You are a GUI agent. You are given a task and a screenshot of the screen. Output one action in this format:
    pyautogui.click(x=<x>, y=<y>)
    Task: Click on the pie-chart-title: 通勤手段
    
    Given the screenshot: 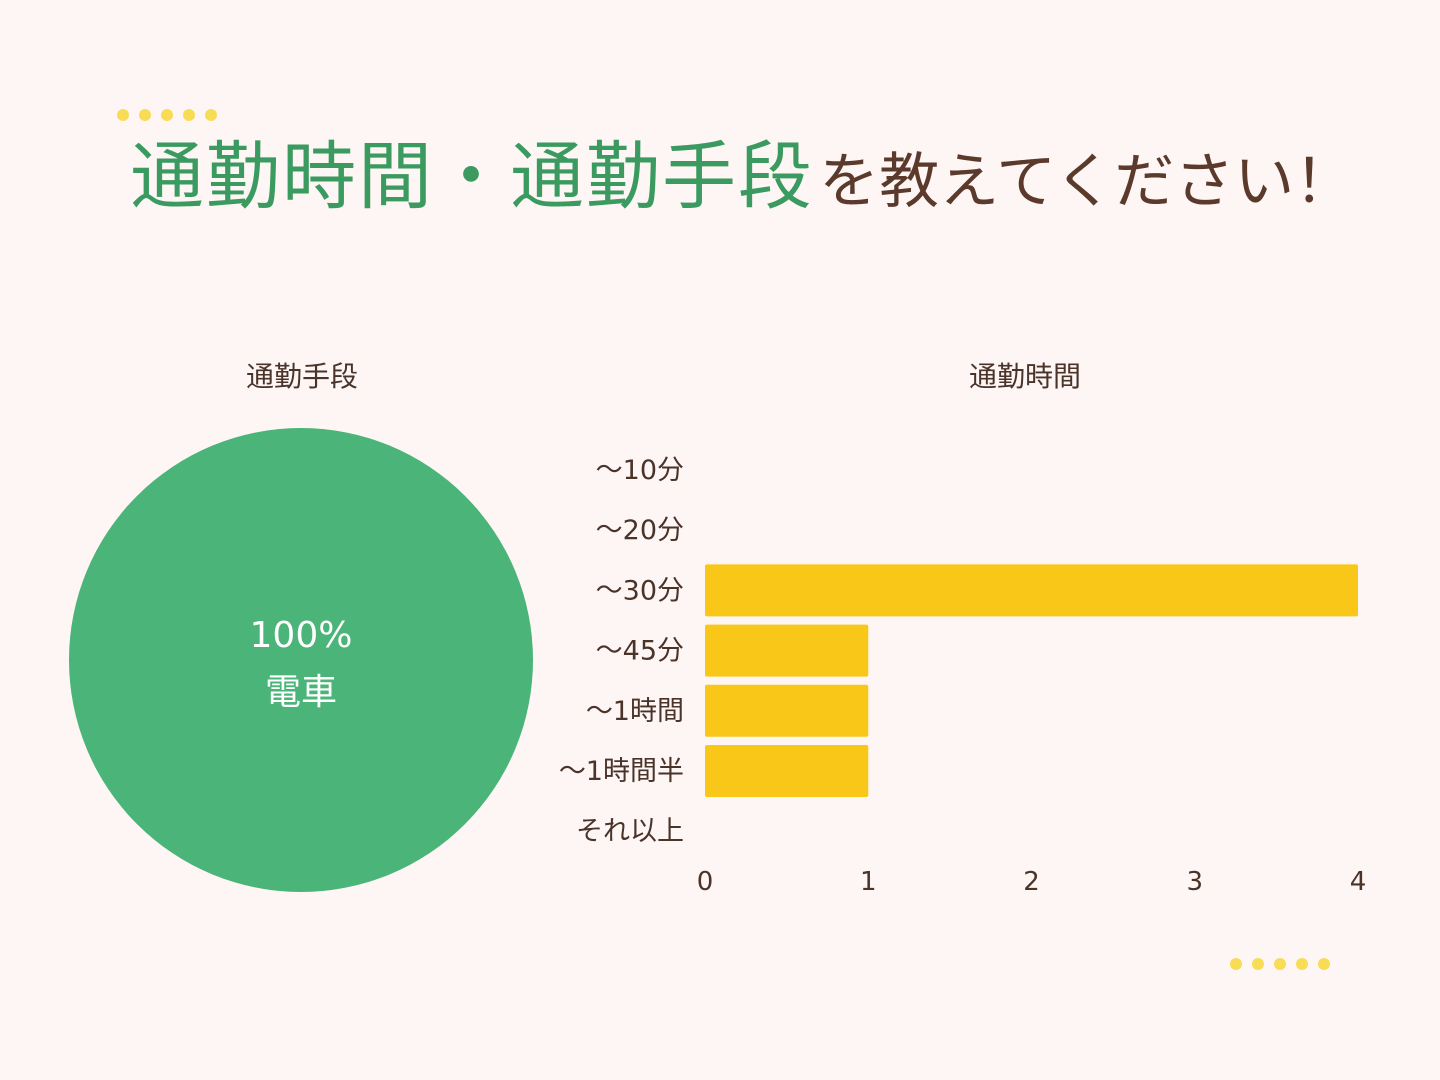 What is the action you would take?
    pyautogui.click(x=301, y=376)
    